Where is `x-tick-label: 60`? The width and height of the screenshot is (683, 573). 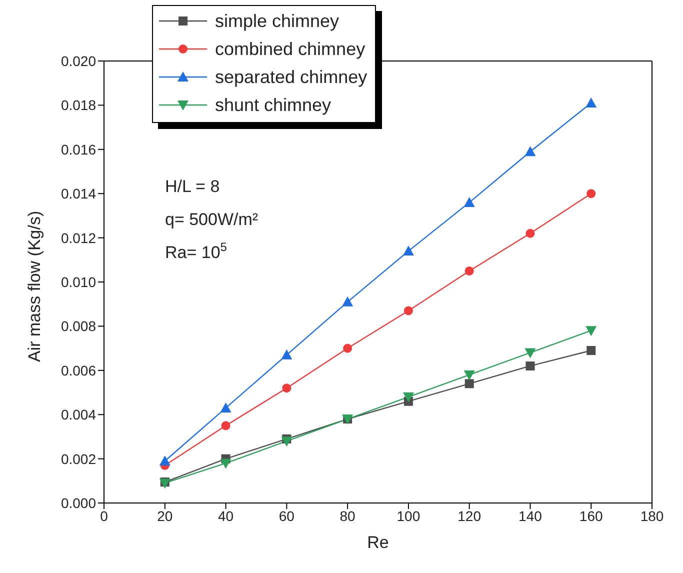
x-tick-label: 60 is located at coordinates (286, 516).